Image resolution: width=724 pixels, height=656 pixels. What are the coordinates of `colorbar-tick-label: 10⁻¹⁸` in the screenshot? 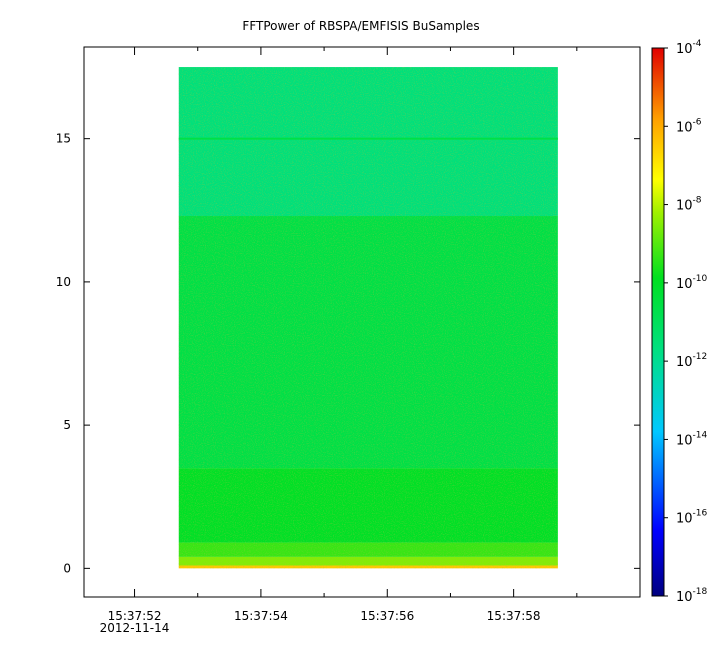 It's located at (692, 596).